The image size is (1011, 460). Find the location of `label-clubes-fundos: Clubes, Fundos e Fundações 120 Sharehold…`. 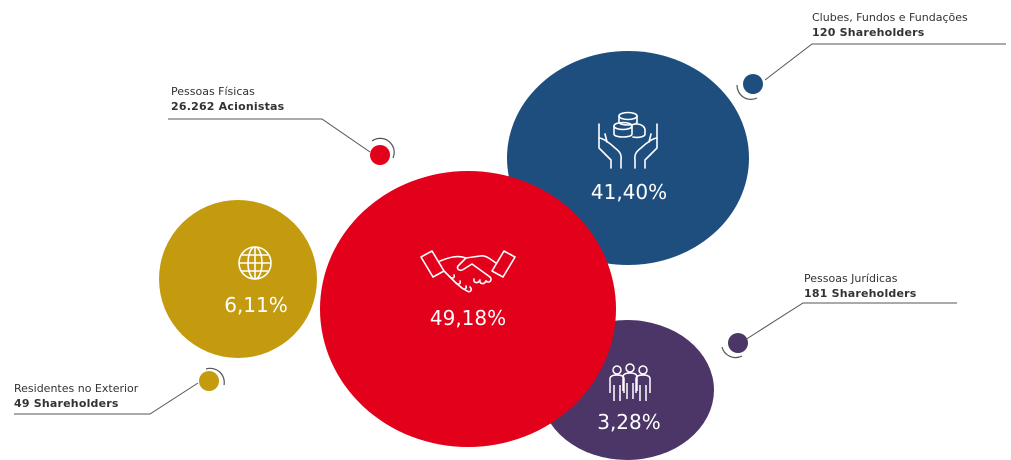

label-clubes-fundos: Clubes, Fundos e Fundações 120 Sharehold… is located at coordinates (890, 25).